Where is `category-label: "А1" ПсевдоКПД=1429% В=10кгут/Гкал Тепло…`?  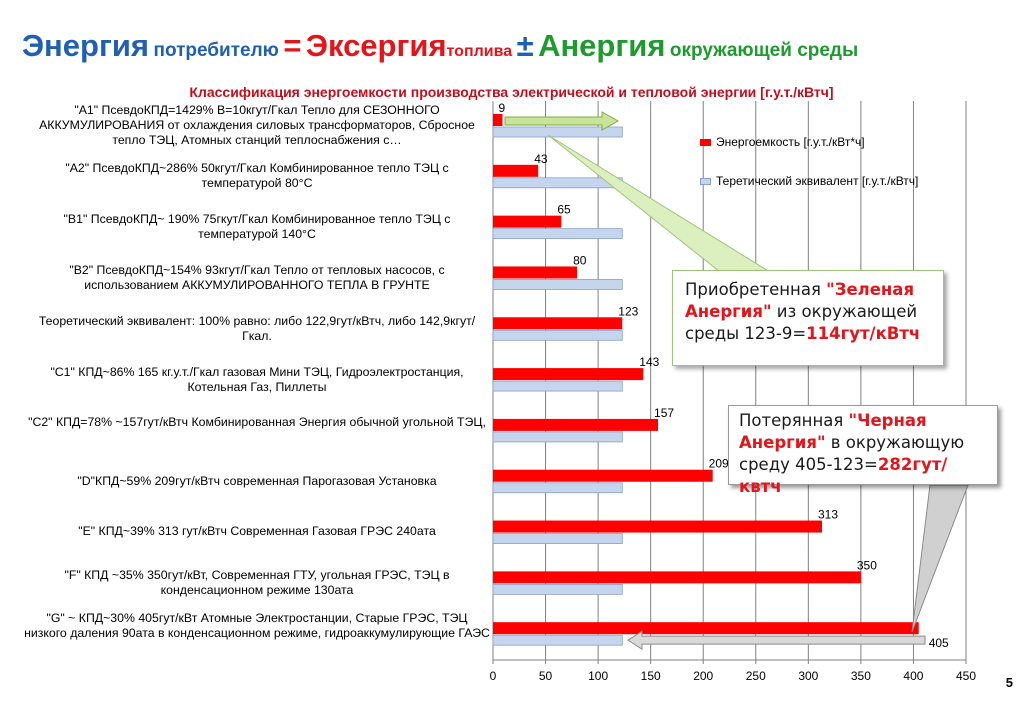 category-label: "А1" ПсевдоКПД=1429% В=10кгут/Гкал Тепло… is located at coordinates (257, 124).